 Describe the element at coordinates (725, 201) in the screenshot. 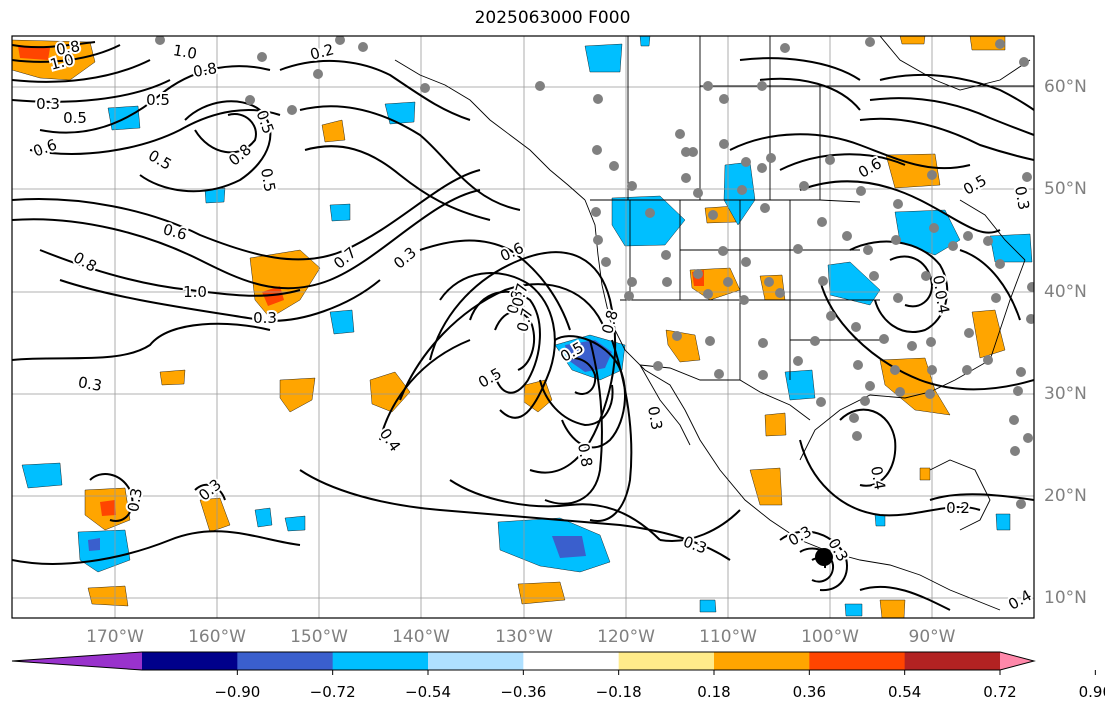

I see `border-canada-us` at that location.